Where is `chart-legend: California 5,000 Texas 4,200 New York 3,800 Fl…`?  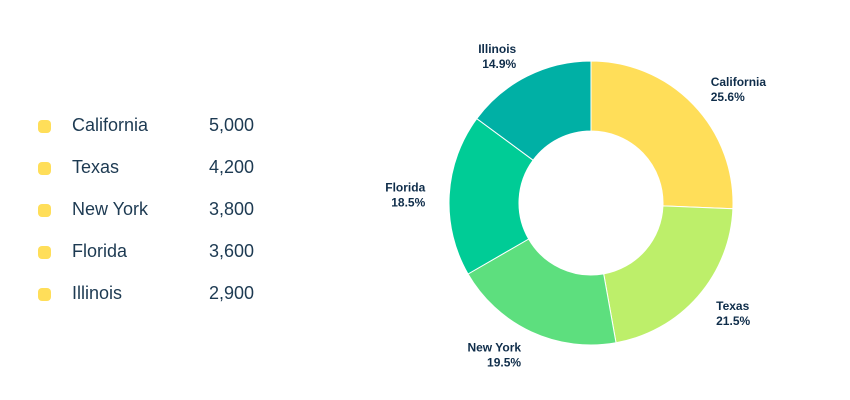
chart-legend: California 5,000 Texas 4,200 New York 3,800 Fl… is located at coordinates (156, 217).